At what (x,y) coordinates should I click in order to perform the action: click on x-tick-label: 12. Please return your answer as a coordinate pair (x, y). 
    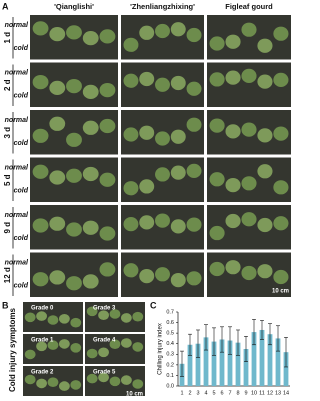
    Looking at the image, I should click on (270, 393).